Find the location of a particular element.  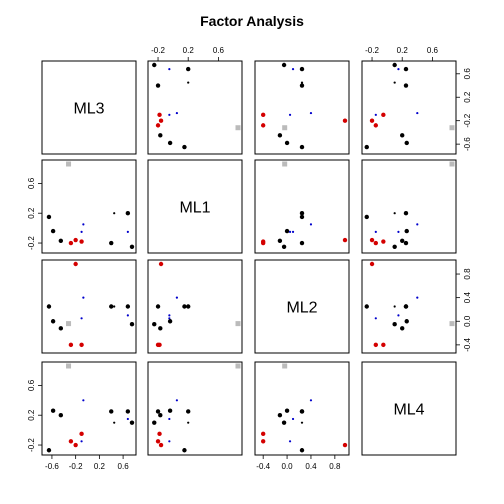

variable-label: ML1 is located at coordinates (194, 208).